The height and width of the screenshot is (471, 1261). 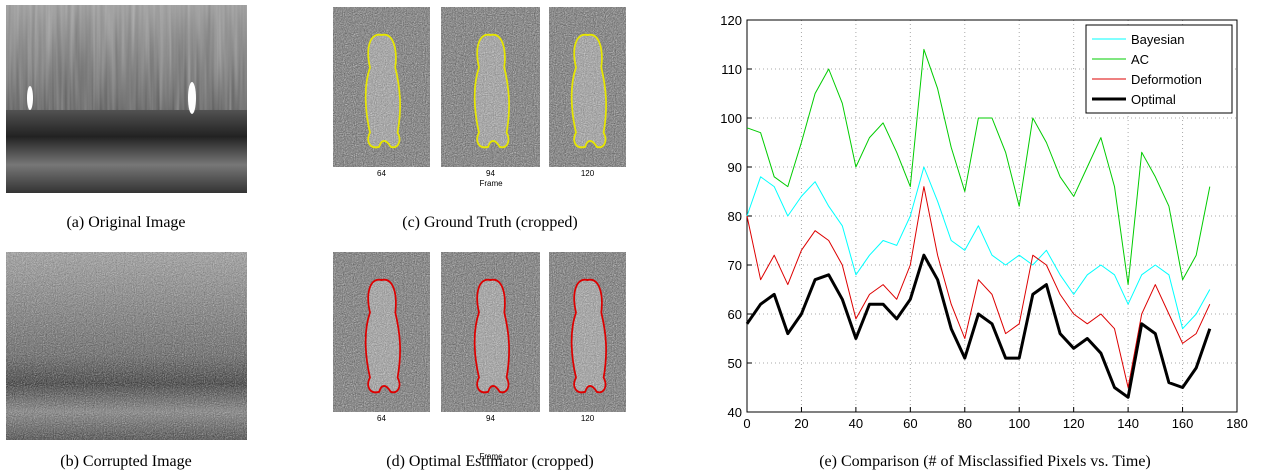 What do you see at coordinates (735, 363) in the screenshot?
I see `y-tick-label: 50` at bounding box center [735, 363].